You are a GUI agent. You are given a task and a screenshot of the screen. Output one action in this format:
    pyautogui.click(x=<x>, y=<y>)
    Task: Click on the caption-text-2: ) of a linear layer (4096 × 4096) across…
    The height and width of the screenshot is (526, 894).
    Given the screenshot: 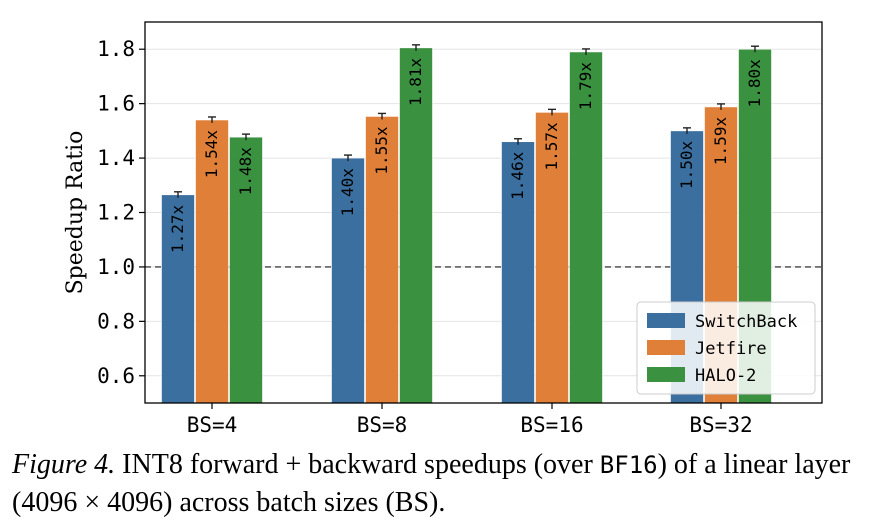 What is the action you would take?
    pyautogui.click(x=431, y=483)
    